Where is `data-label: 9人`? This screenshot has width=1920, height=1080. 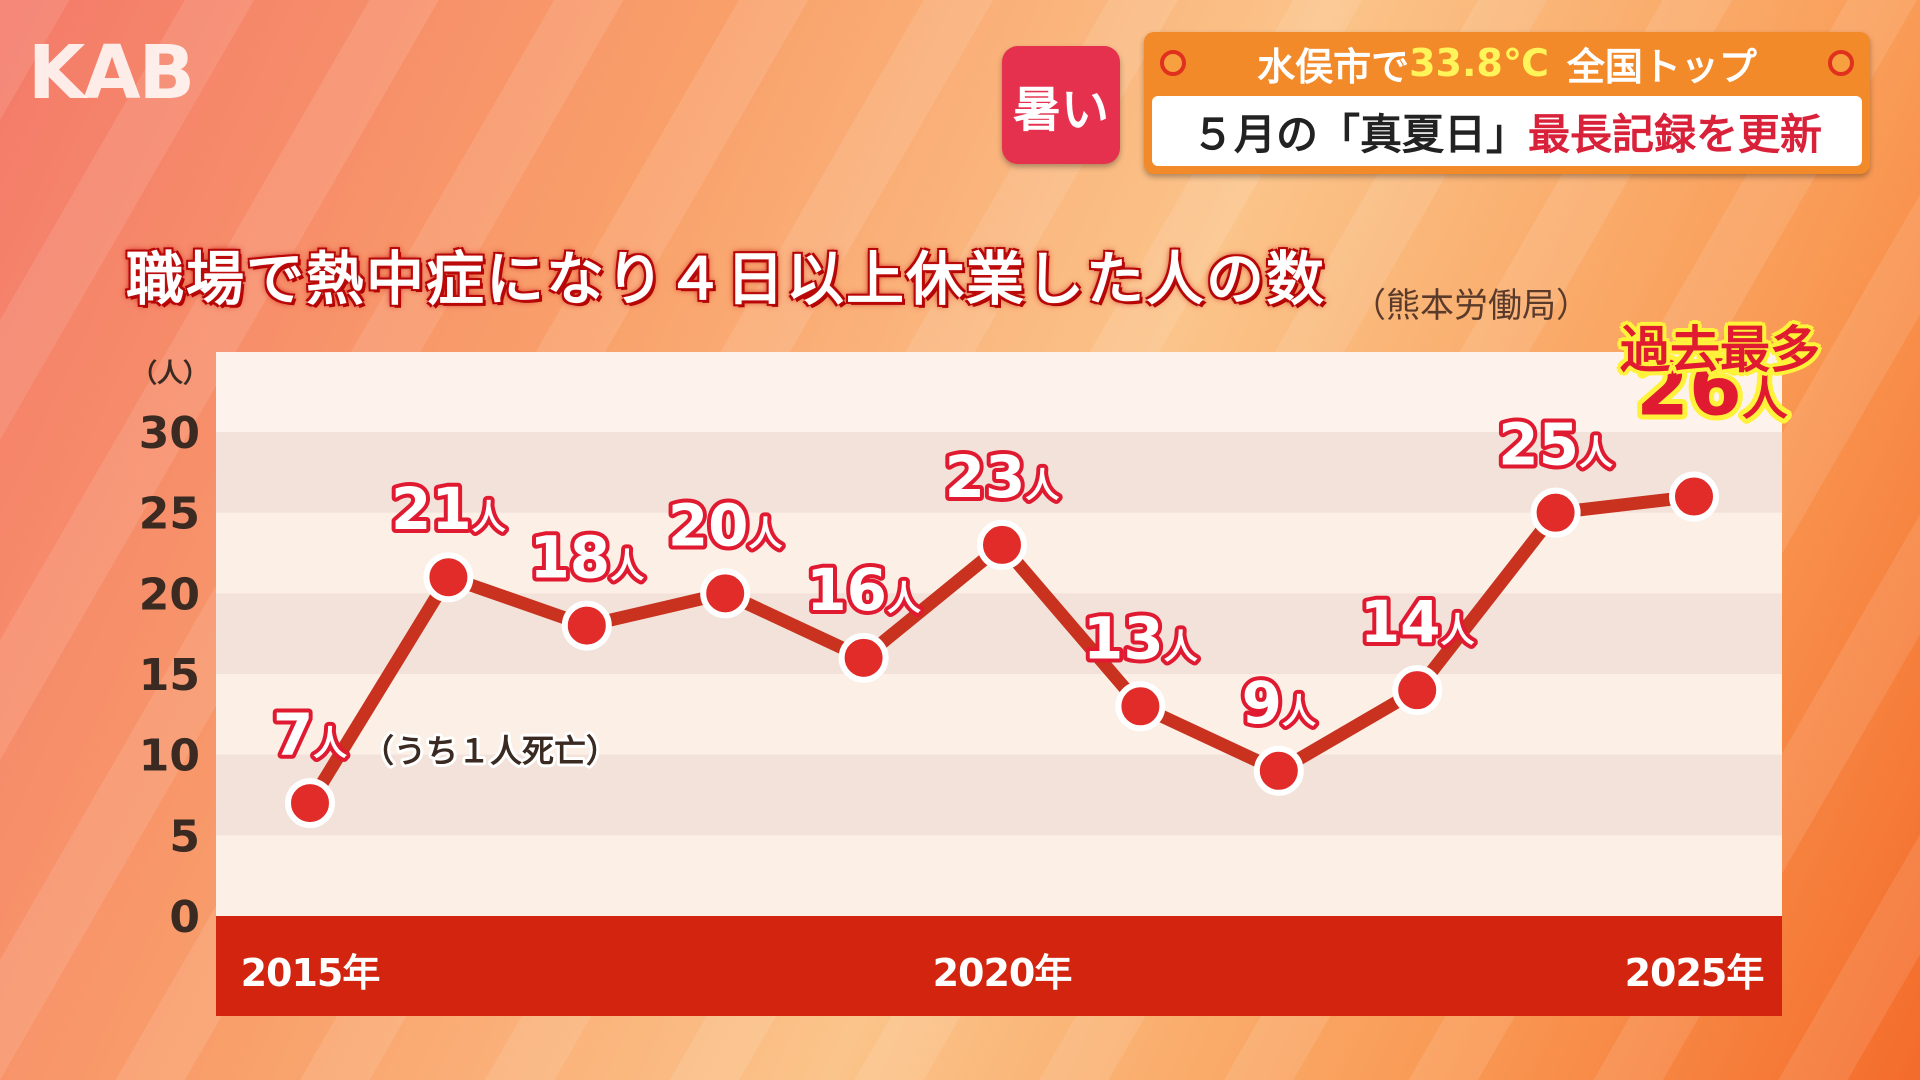
data-label: 9人 is located at coordinates (1279, 703).